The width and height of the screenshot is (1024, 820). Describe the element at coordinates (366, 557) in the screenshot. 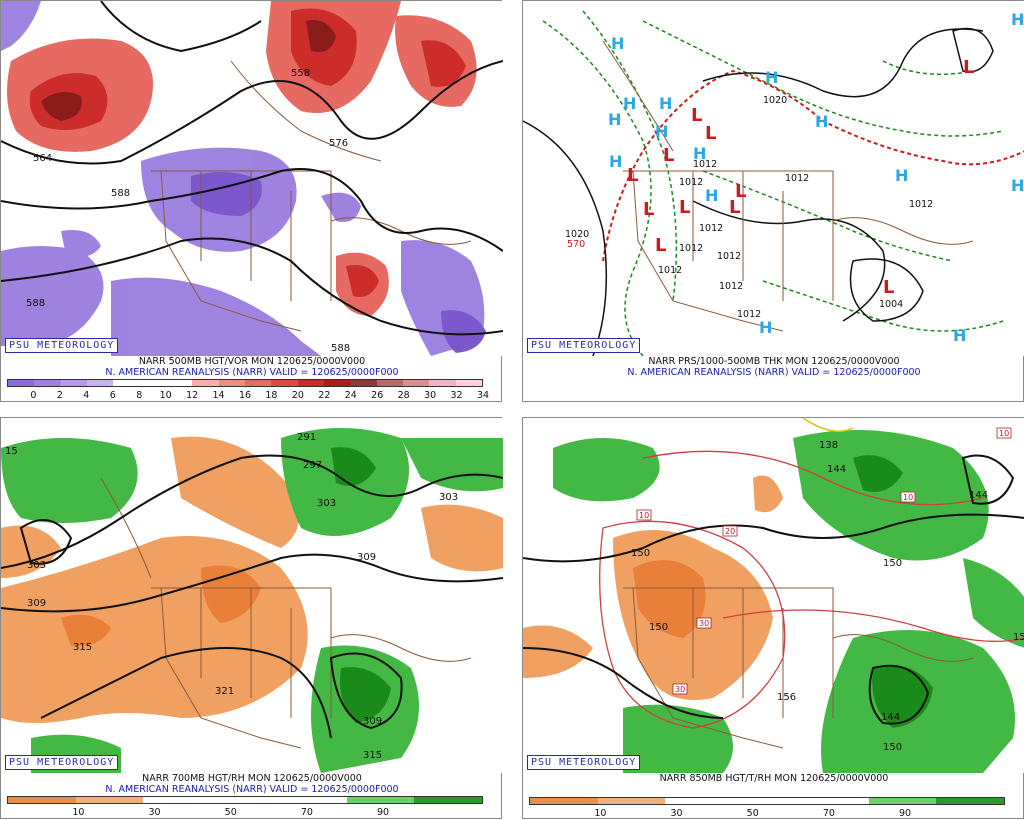

I see `map-label: 309` at that location.